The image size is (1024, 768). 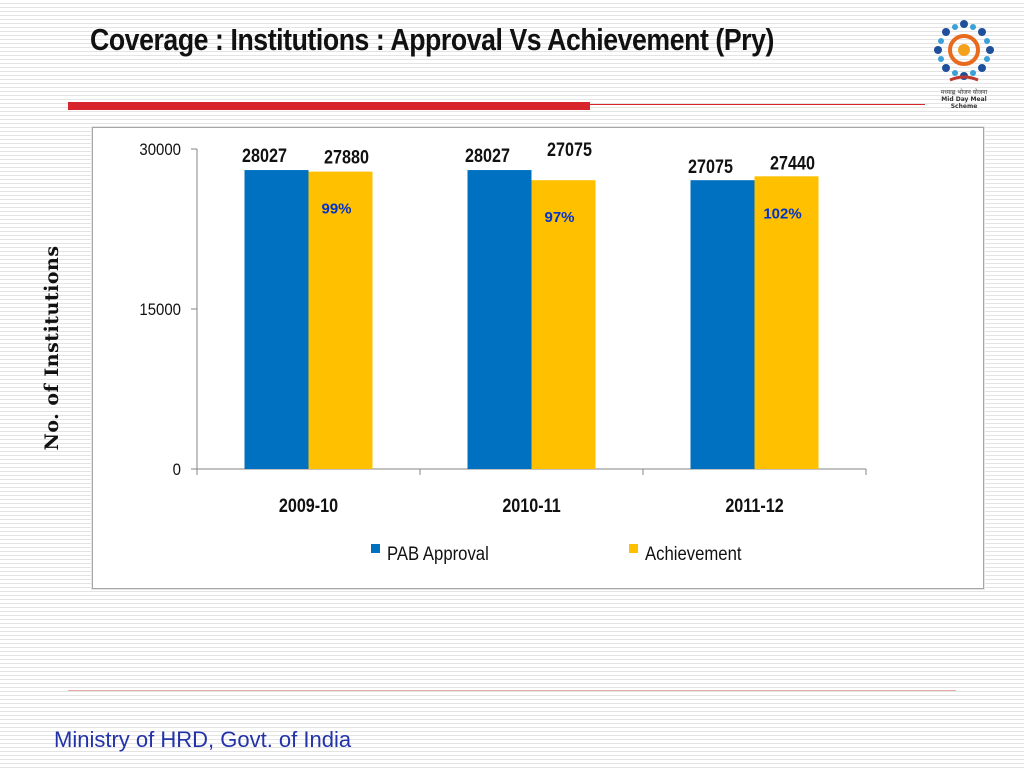 What do you see at coordinates (336, 209) in the screenshot?
I see `percent-label: 99%` at bounding box center [336, 209].